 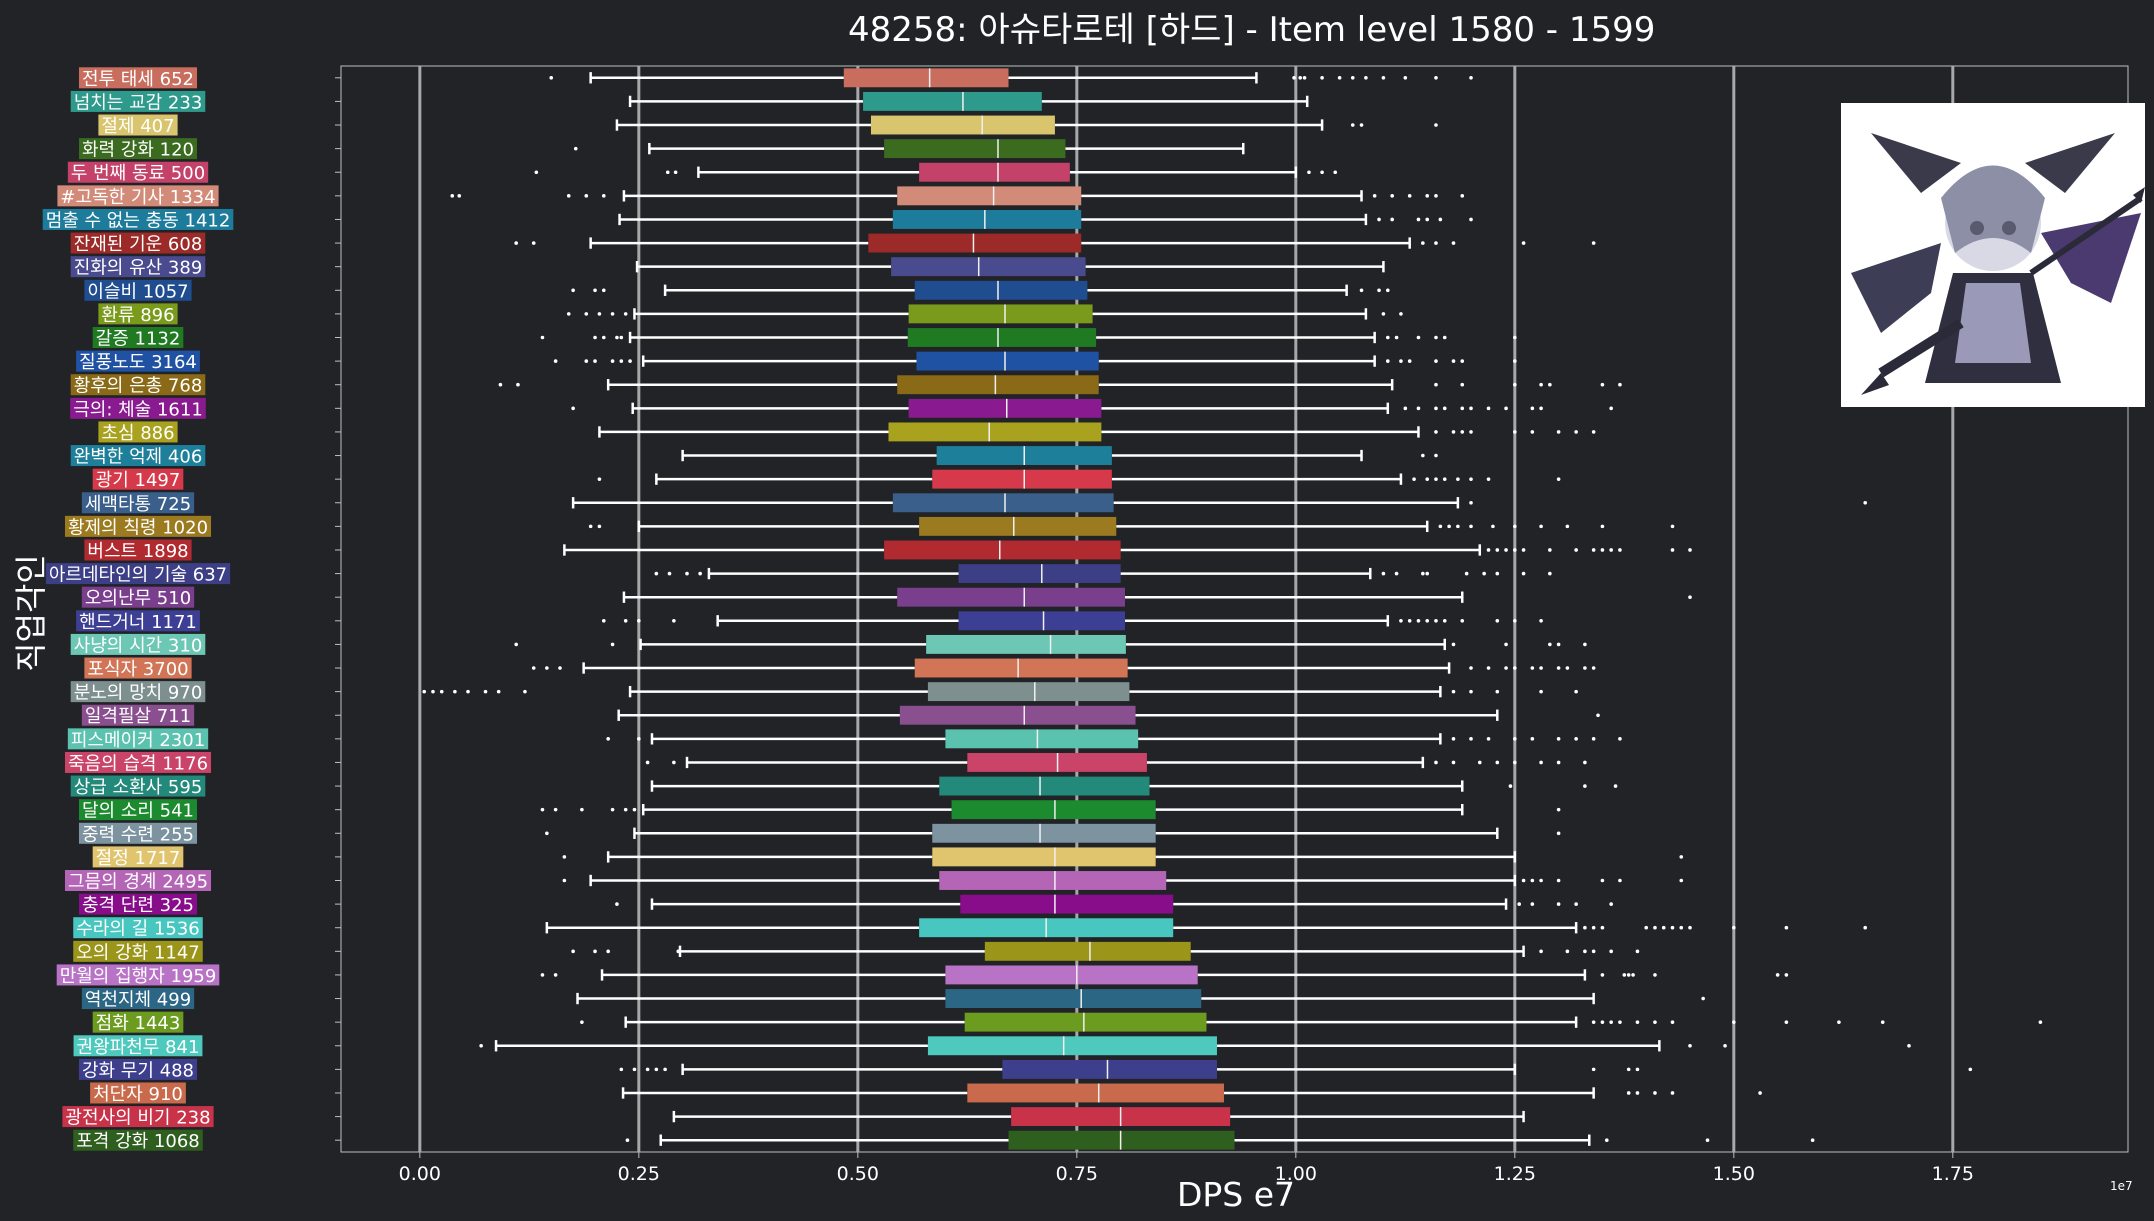 I want to click on x-tick-label: 0.25, so click(x=639, y=1174).